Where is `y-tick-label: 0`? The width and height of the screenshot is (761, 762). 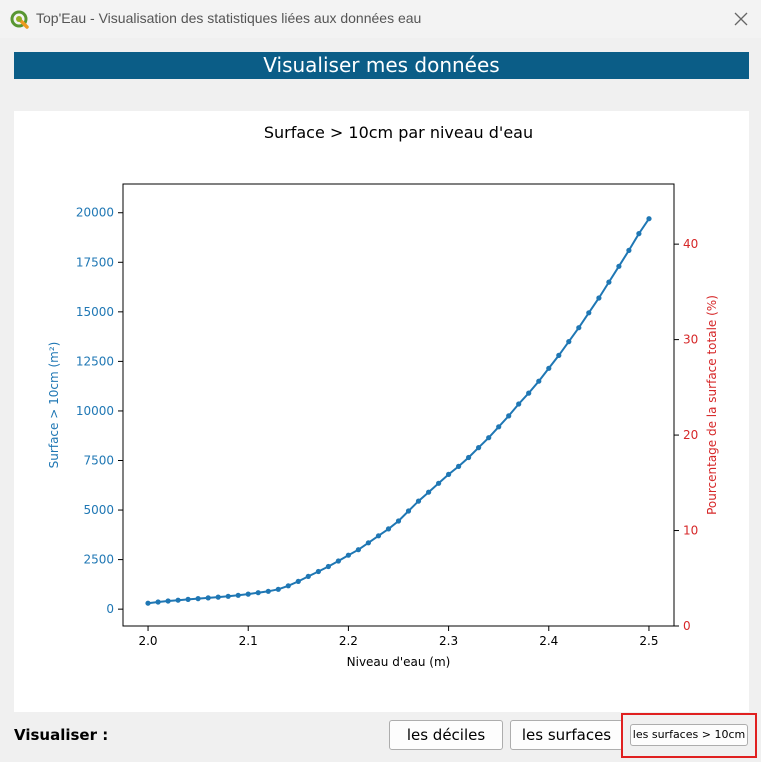 y-tick-label: 0 is located at coordinates (110, 609).